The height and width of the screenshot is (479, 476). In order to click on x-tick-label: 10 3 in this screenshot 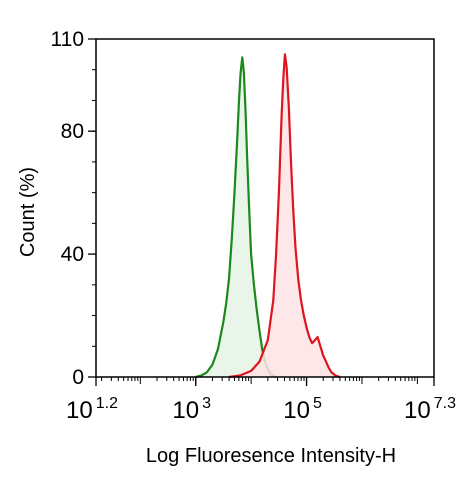, I will do `click(191, 409)`.